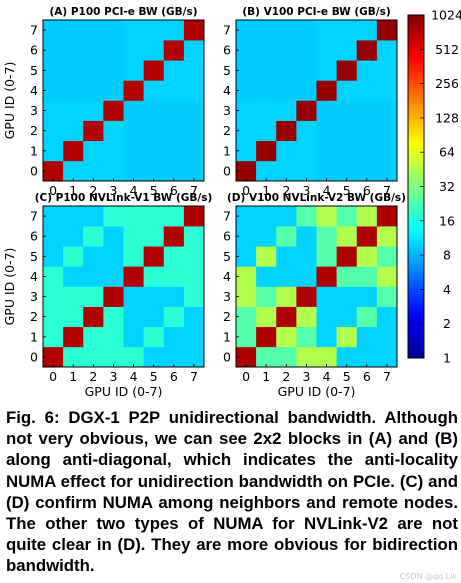  I want to click on y-tick-label: 2, so click(34, 130).